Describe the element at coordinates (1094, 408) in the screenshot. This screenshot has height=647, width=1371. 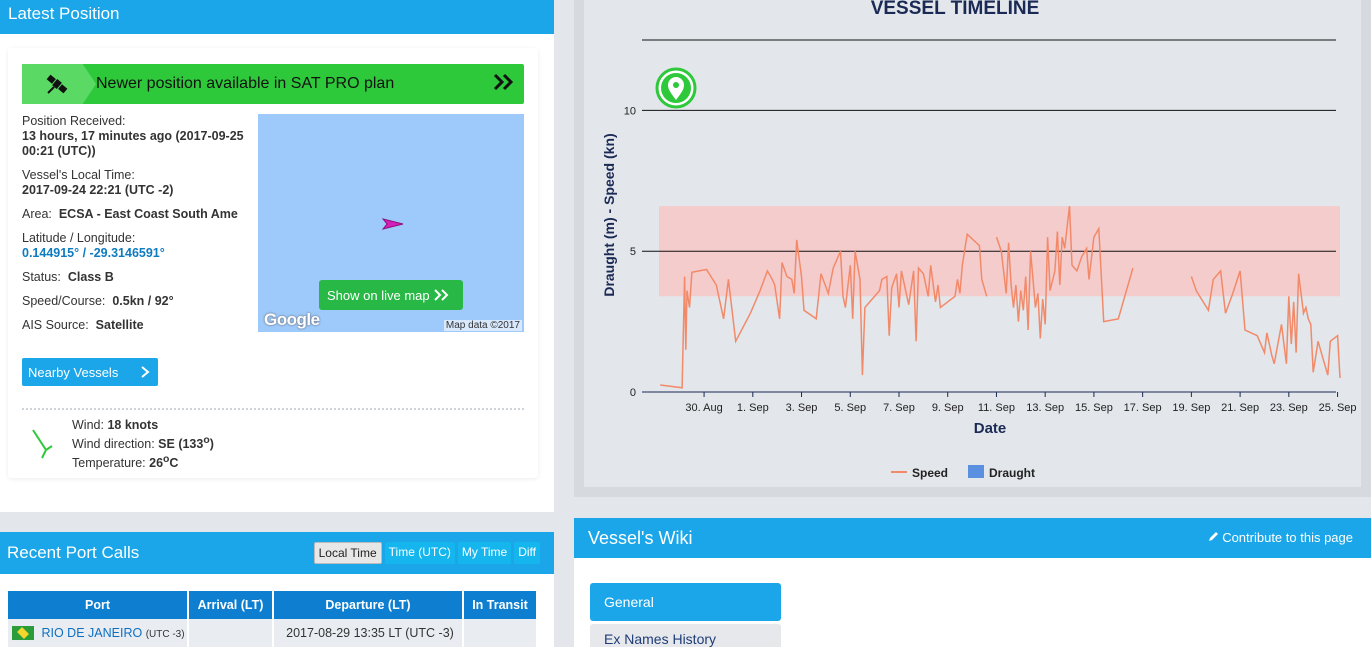
I see `x-tick-label: 15. Sep` at that location.